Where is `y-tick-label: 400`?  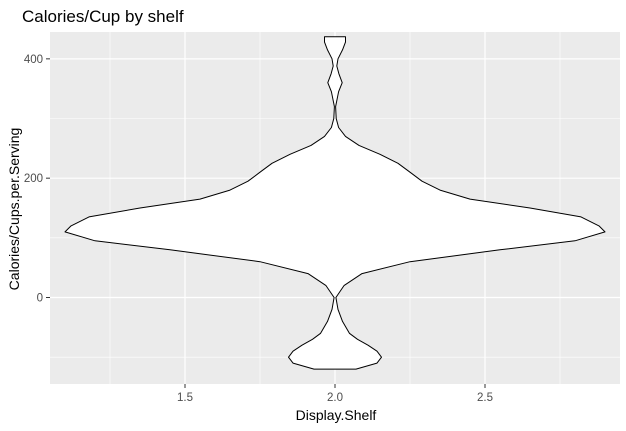
y-tick-label: 400 is located at coordinates (33, 60).